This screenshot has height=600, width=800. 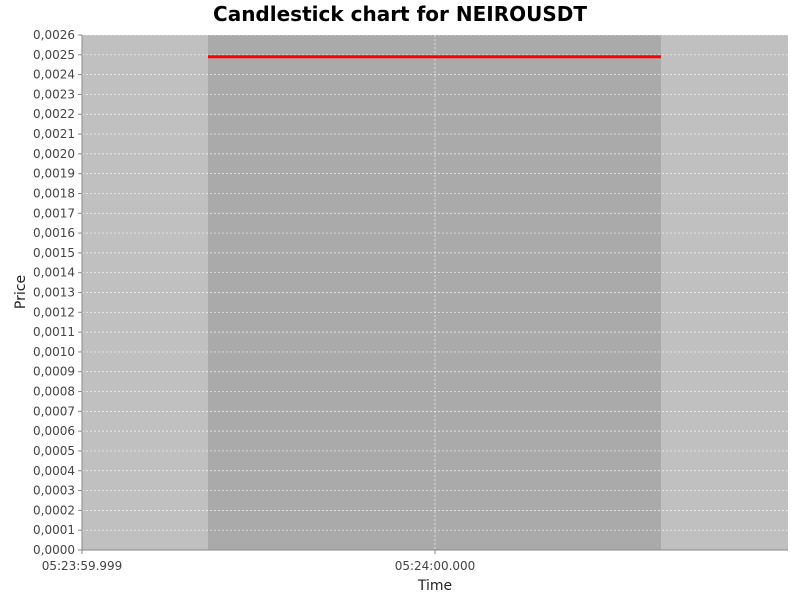 I want to click on y-tick-label: 0,0026, so click(x=54, y=35).